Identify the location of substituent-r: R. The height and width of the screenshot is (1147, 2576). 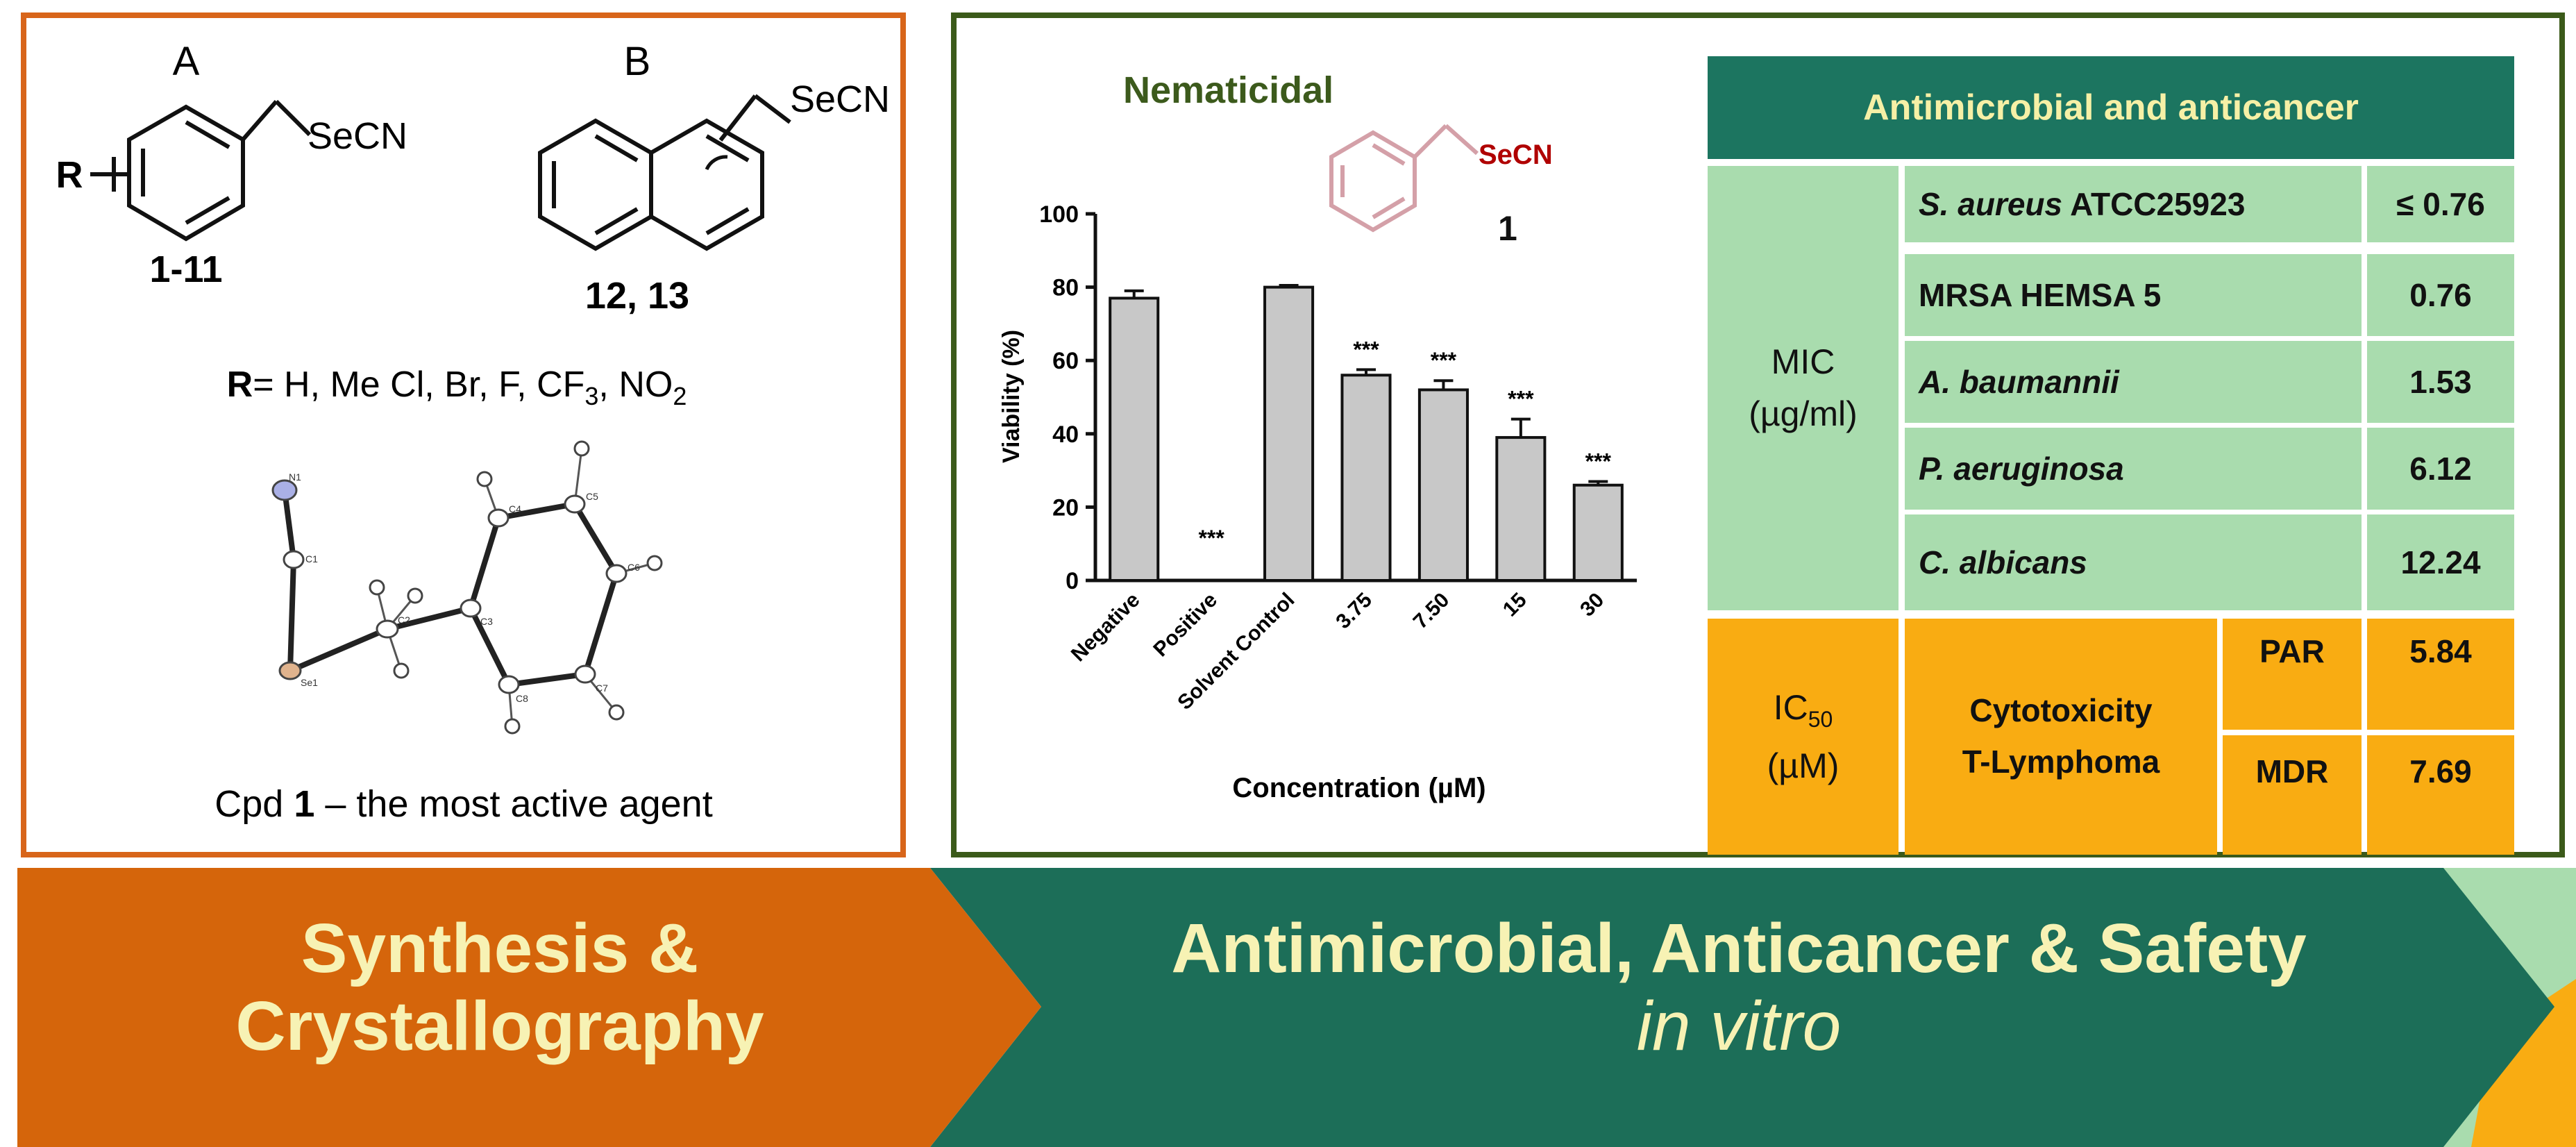
(69, 175).